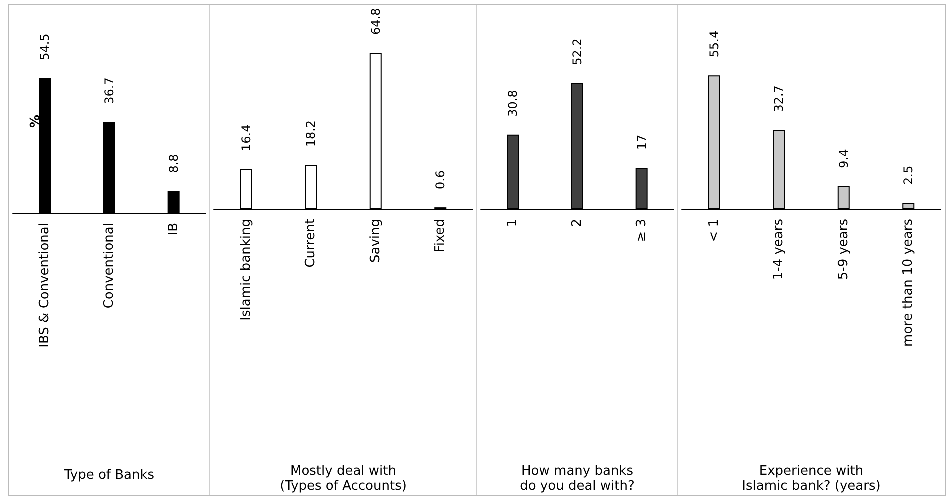 This screenshot has width=952, height=499. I want to click on data-label: 0.6, so click(440, 180).